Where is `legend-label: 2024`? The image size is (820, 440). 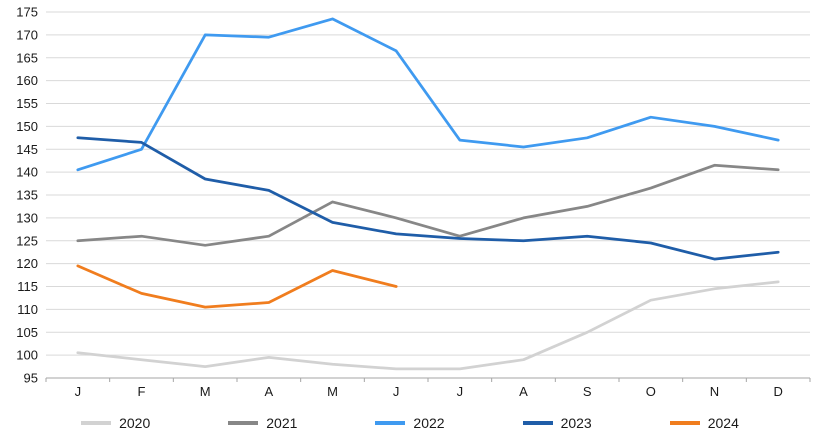
legend-label: 2024 is located at coordinates (723, 423).